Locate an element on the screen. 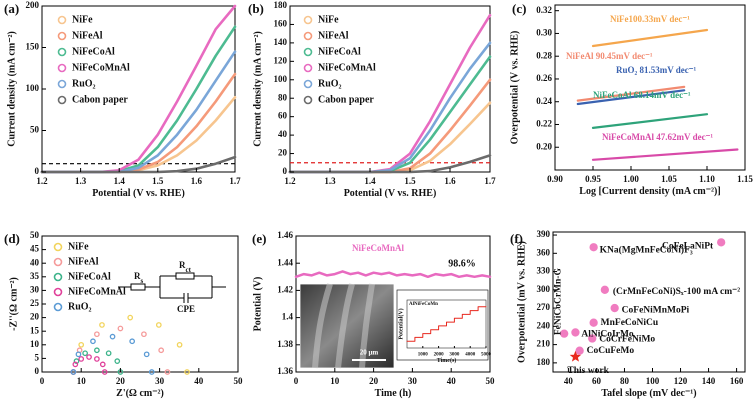  x-tick-label: 1.05 is located at coordinates (669, 179).